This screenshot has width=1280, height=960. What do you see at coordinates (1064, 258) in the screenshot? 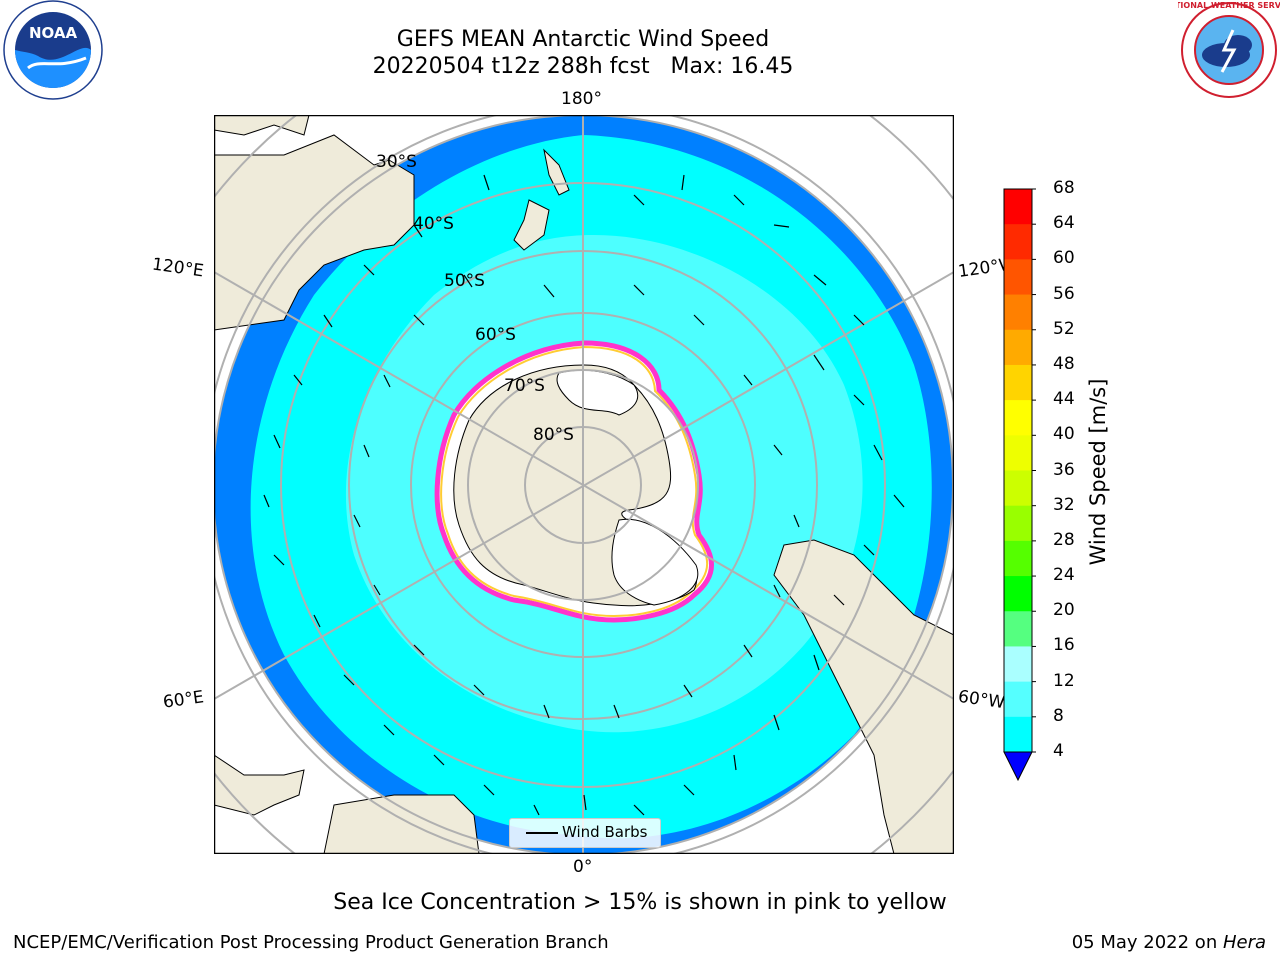
I see `colorbar-tick-label: 60` at bounding box center [1064, 258].